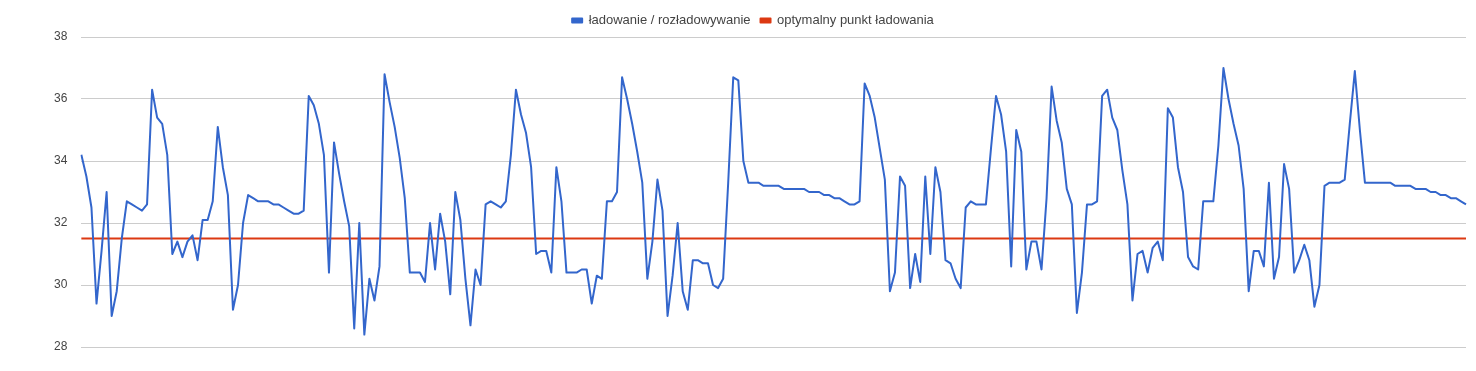 The height and width of the screenshot is (371, 1476). I want to click on legend-label: ładowanie / rozładowywanie, so click(669, 20).